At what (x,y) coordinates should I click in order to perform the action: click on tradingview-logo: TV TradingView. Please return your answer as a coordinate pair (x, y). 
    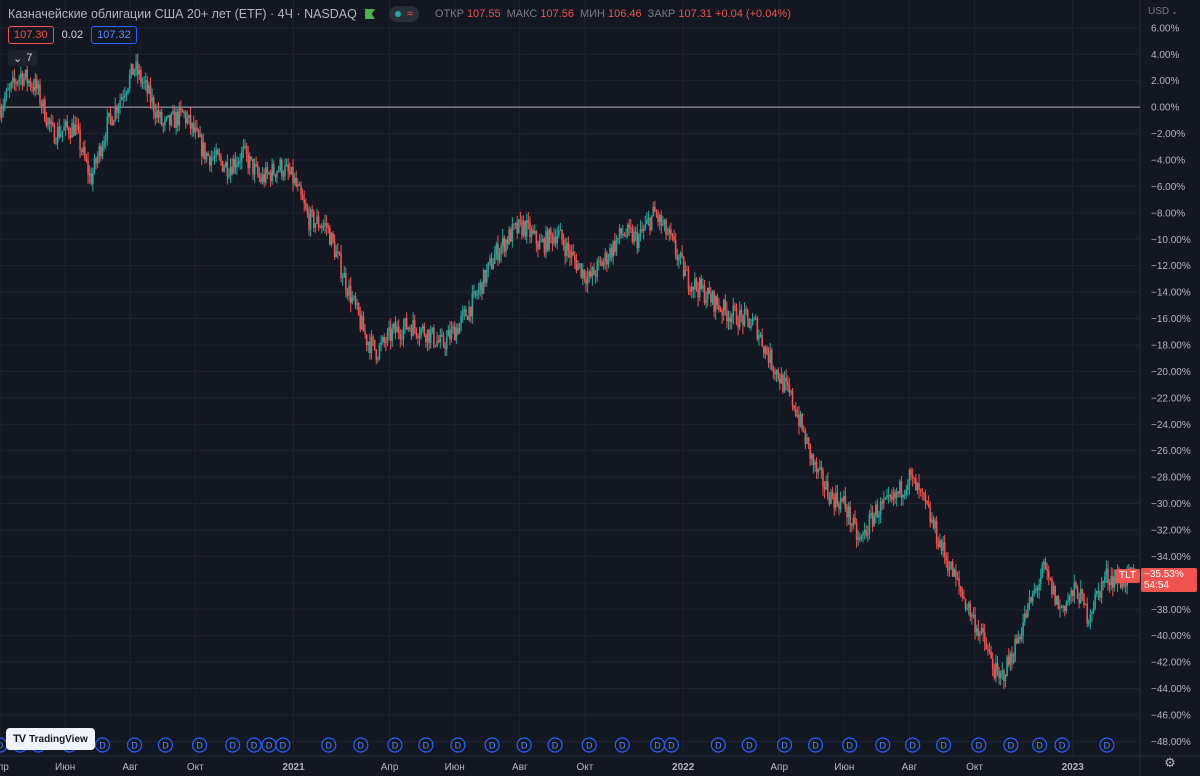
    Looking at the image, I should click on (50, 739).